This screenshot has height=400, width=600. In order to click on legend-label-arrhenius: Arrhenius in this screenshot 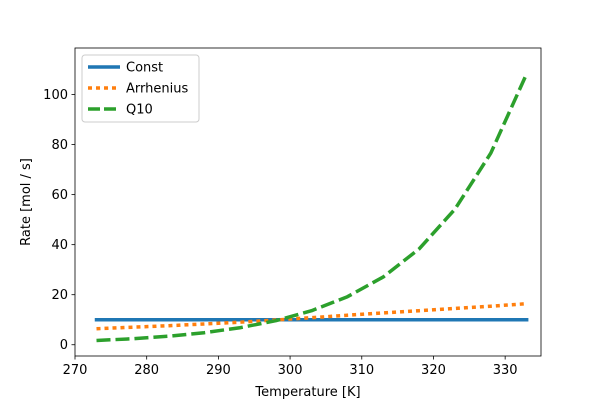, I will do `click(157, 89)`.